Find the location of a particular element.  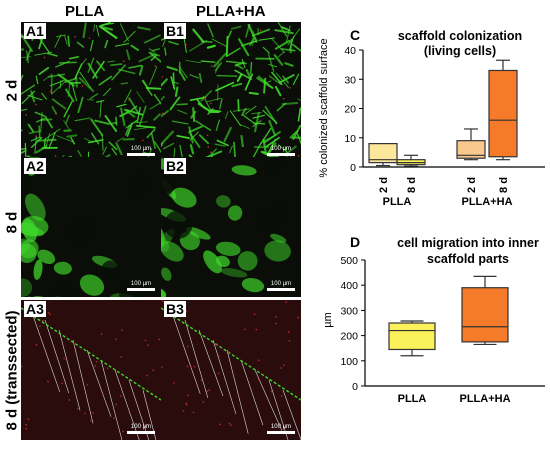

chart-d-y-tick-label: 500 is located at coordinates (349, 261).